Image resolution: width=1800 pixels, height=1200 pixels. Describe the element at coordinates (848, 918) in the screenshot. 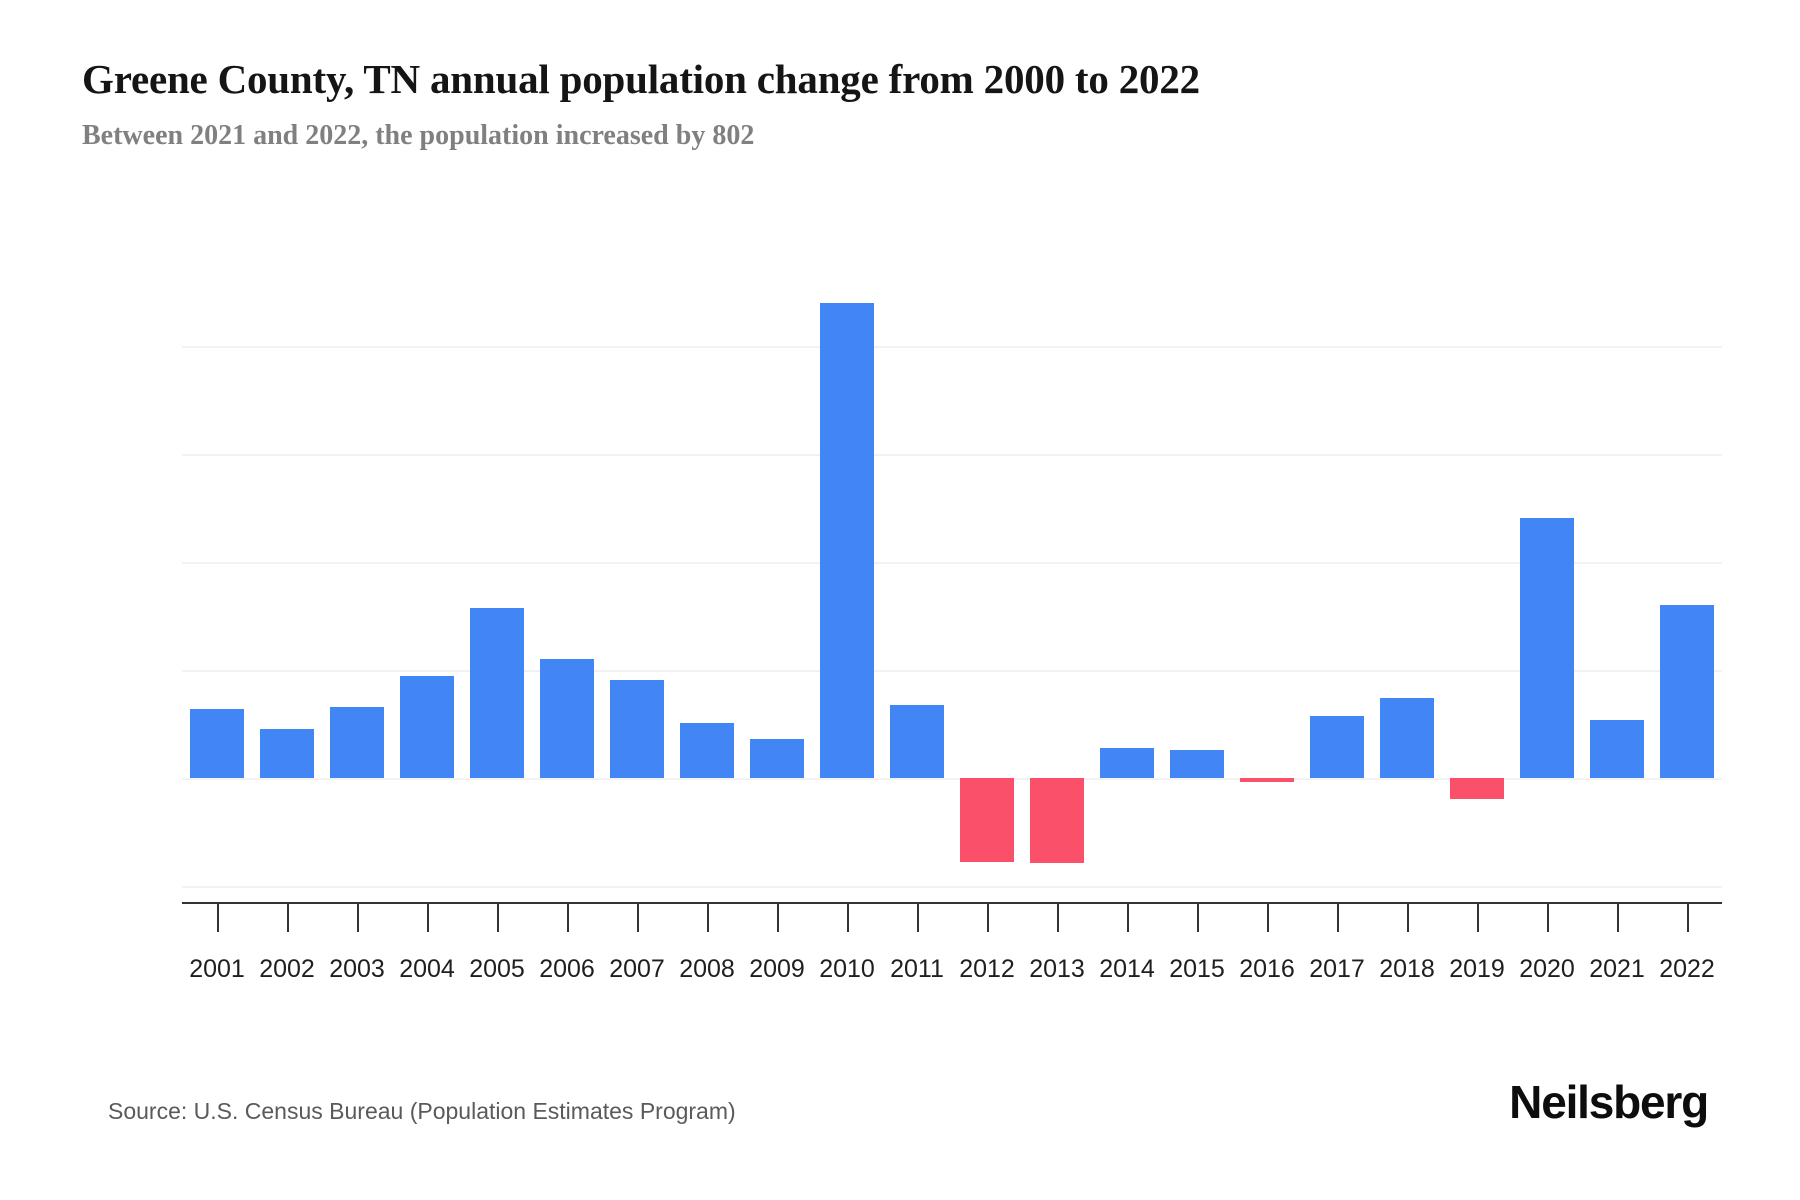

I see `x-tick-2010` at that location.